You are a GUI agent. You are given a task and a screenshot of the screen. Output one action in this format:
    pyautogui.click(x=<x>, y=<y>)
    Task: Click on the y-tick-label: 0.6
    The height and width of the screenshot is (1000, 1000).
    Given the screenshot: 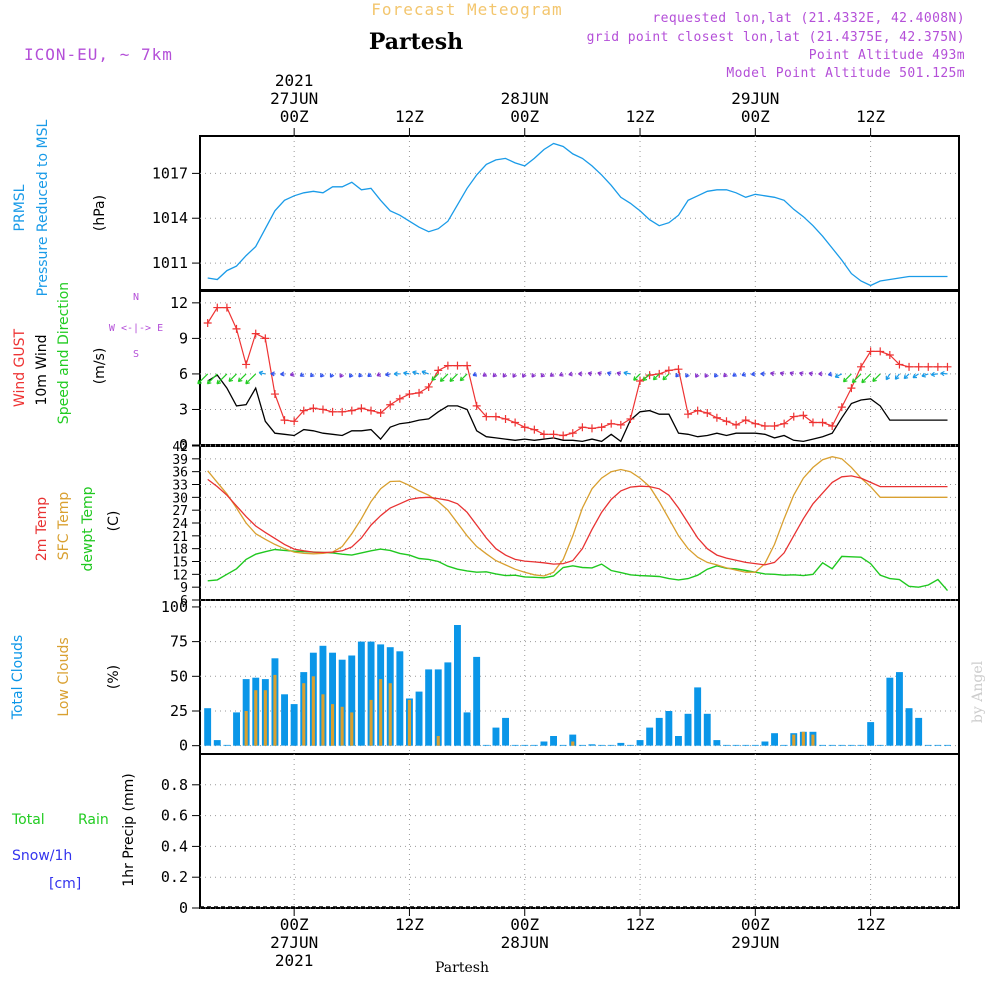 What is the action you would take?
    pyautogui.click(x=174, y=816)
    